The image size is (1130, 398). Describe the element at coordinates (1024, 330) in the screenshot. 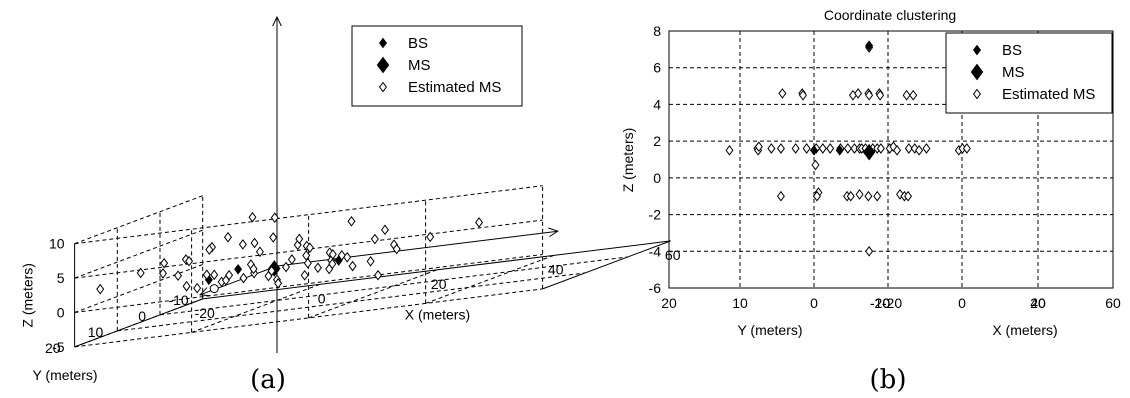

I see `x-axis-label: X (meters)` at that location.